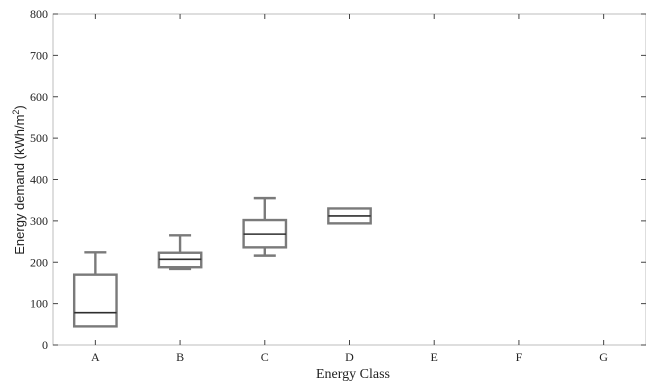 This screenshot has width=646, height=386. What do you see at coordinates (39, 14) in the screenshot?
I see `y-tick-label: 800` at bounding box center [39, 14].